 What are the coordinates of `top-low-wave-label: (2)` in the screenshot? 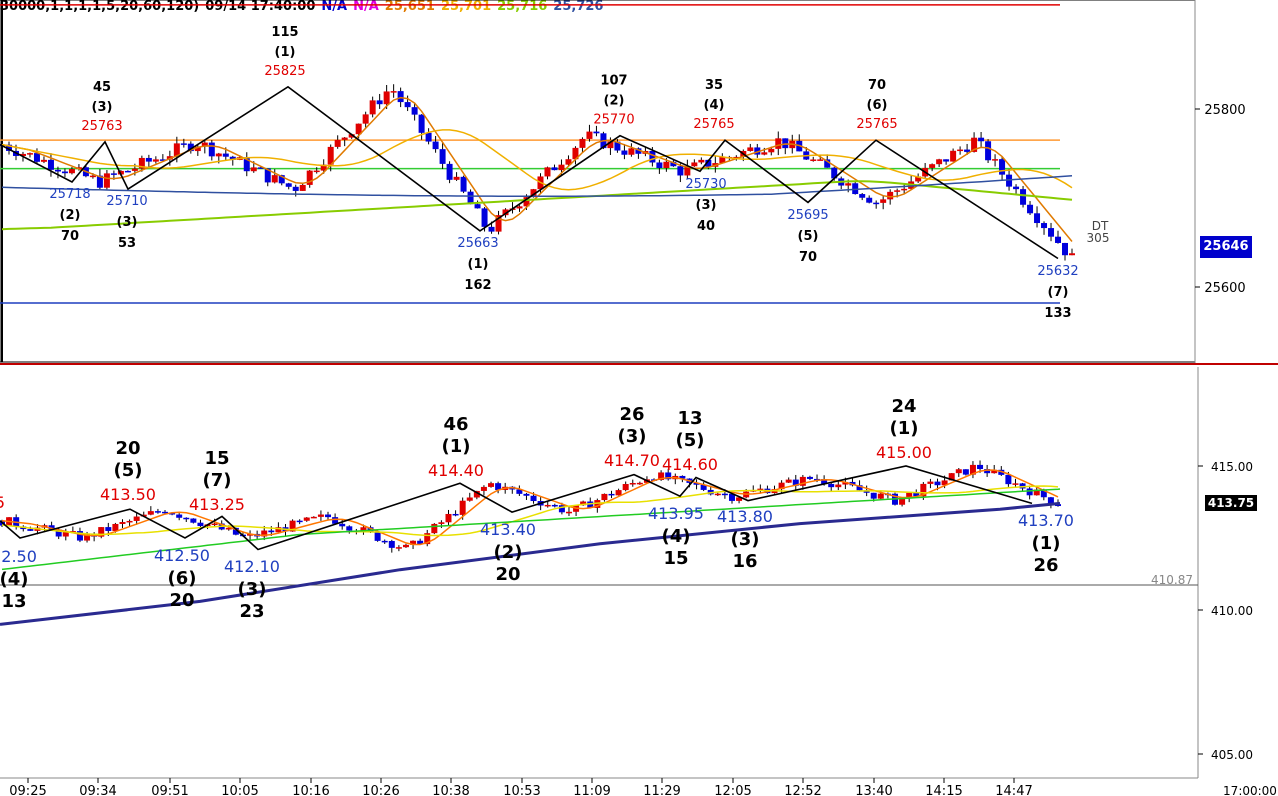 It's located at (70, 215).